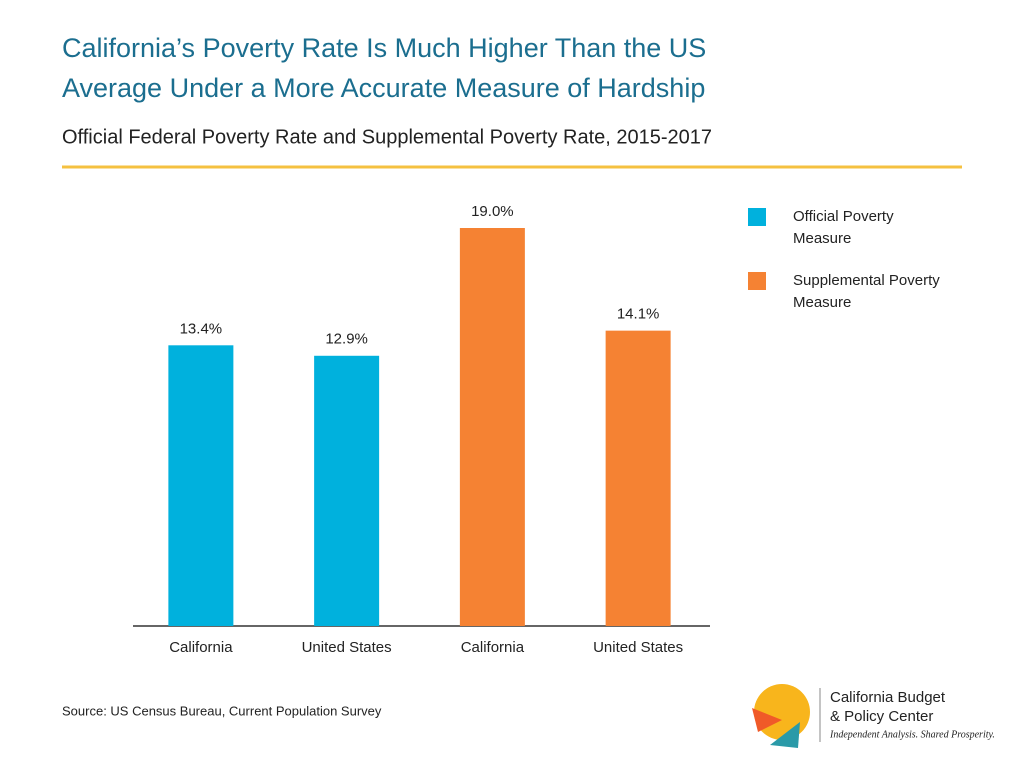 The height and width of the screenshot is (768, 1024). I want to click on data-label: 19.0%, so click(492, 211).